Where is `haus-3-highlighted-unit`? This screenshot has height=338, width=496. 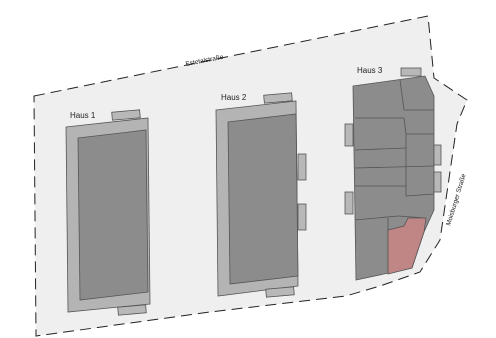
haus-3-highlighted-unit is located at coordinates (407, 246).